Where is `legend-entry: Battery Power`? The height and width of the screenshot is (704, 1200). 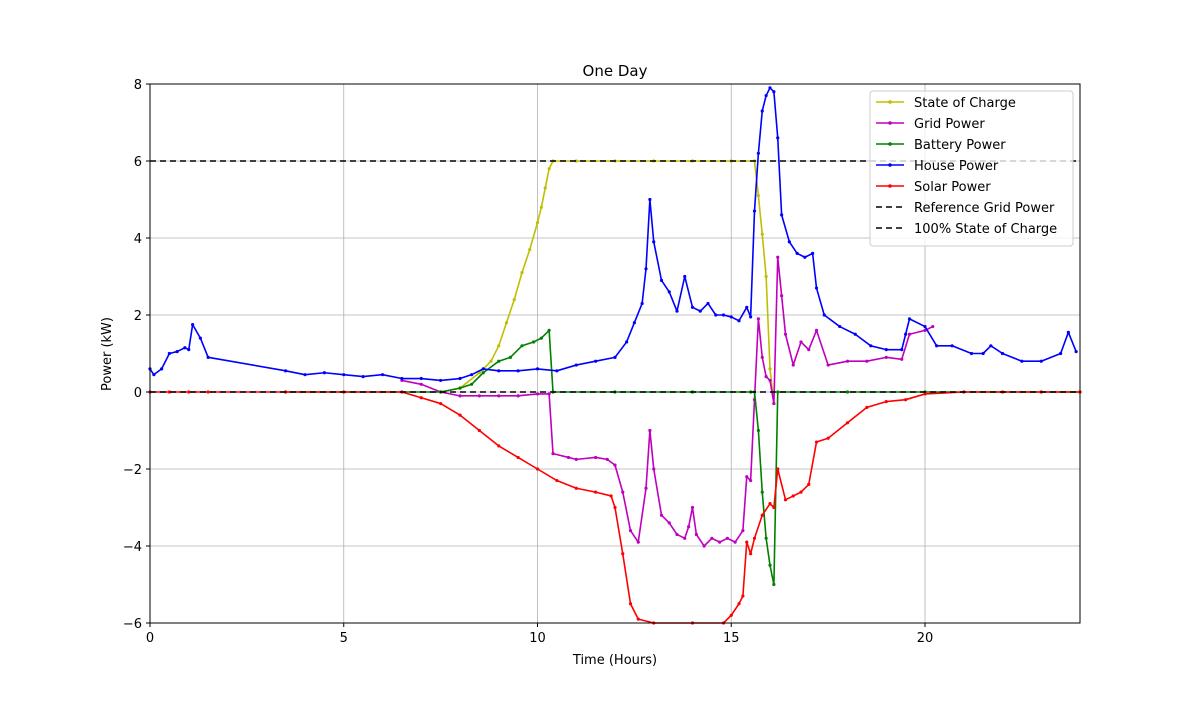 legend-entry: Battery Power is located at coordinates (941, 145).